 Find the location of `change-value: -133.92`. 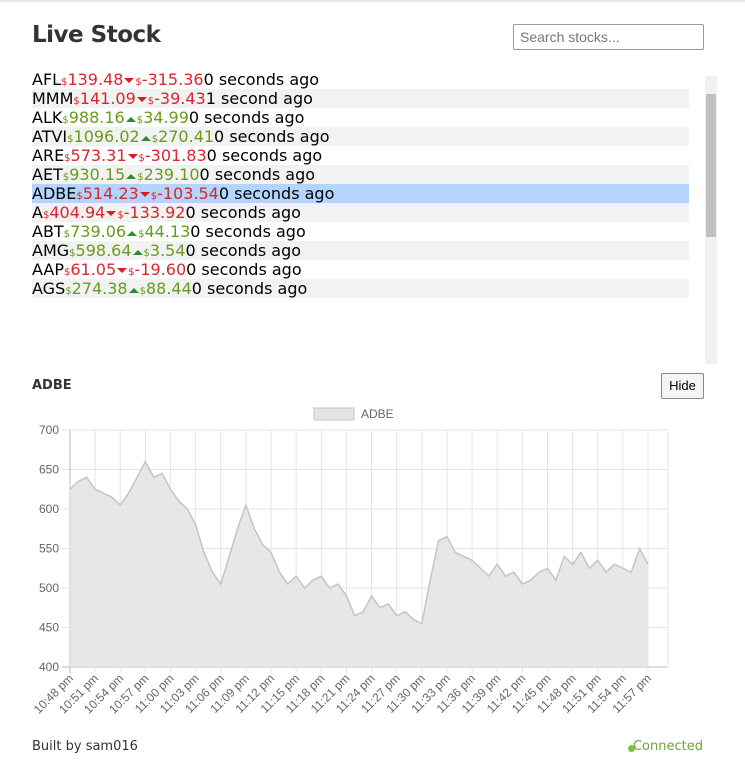

change-value: -133.92 is located at coordinates (154, 212).